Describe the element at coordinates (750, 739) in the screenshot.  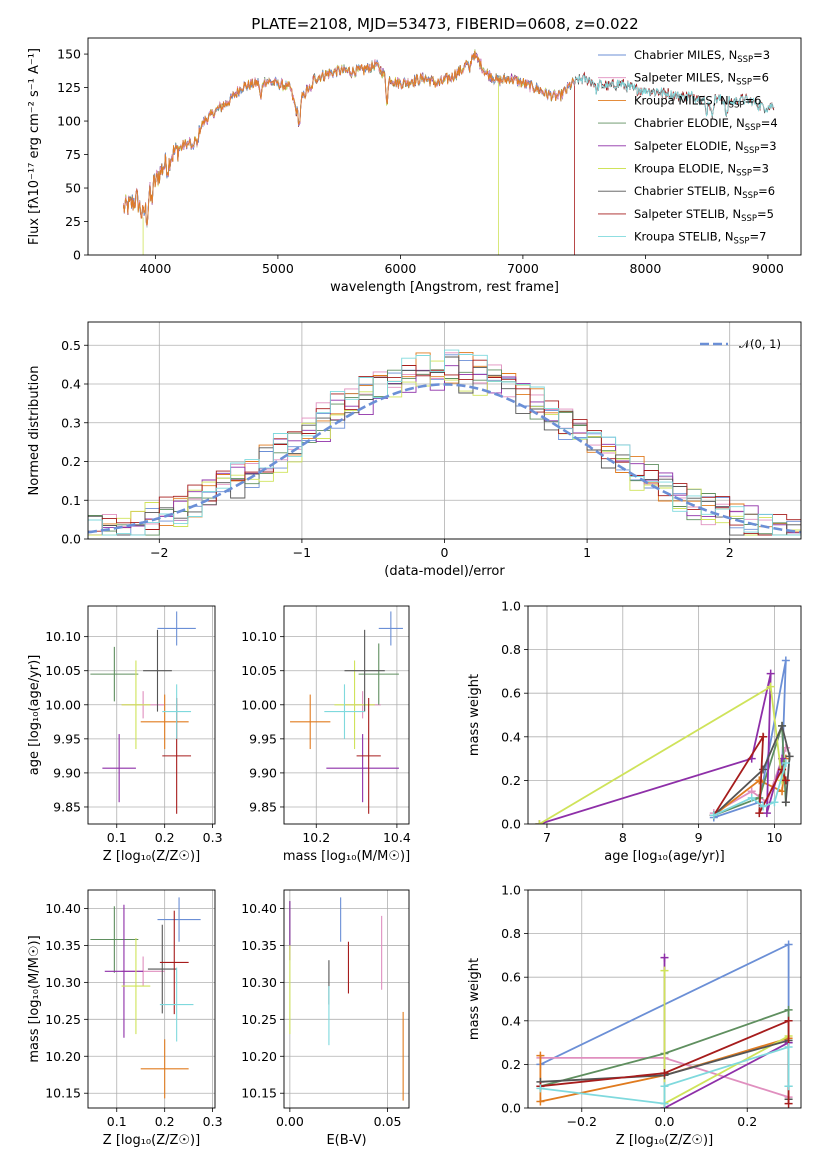
I see `weight-line-chabrier-miles` at that location.